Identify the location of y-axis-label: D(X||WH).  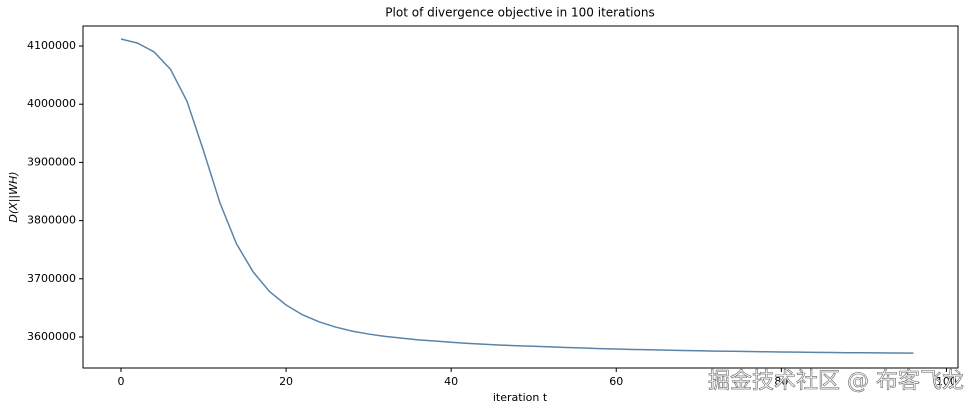
(13, 196).